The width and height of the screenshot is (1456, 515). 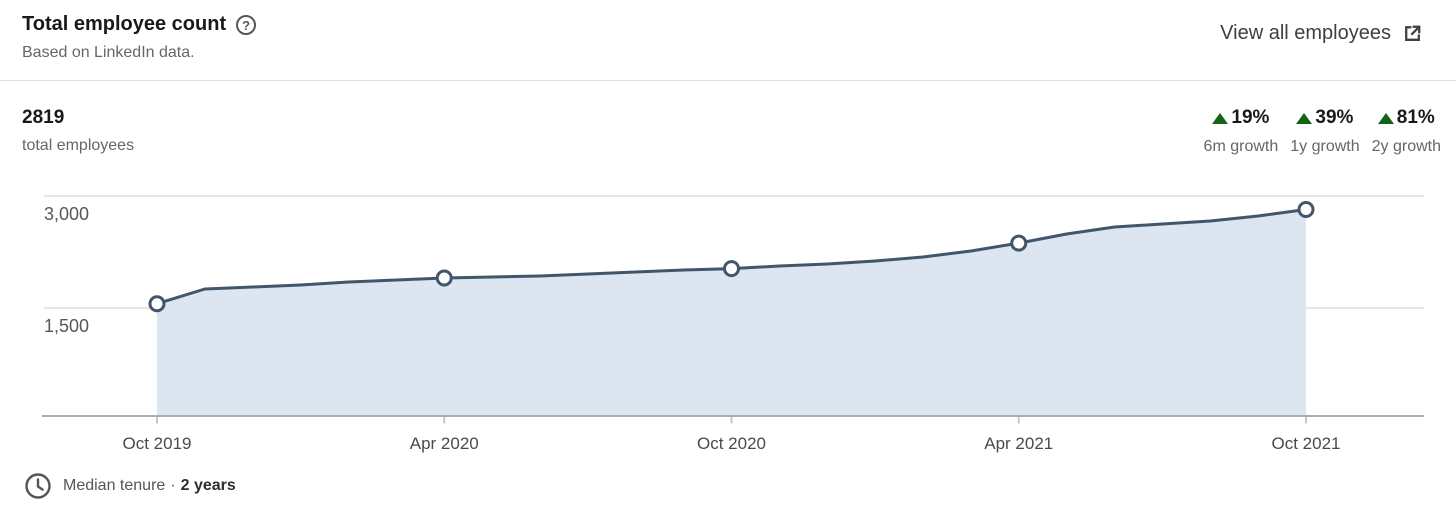 I want to click on growth-value: 81%, so click(x=1415, y=117).